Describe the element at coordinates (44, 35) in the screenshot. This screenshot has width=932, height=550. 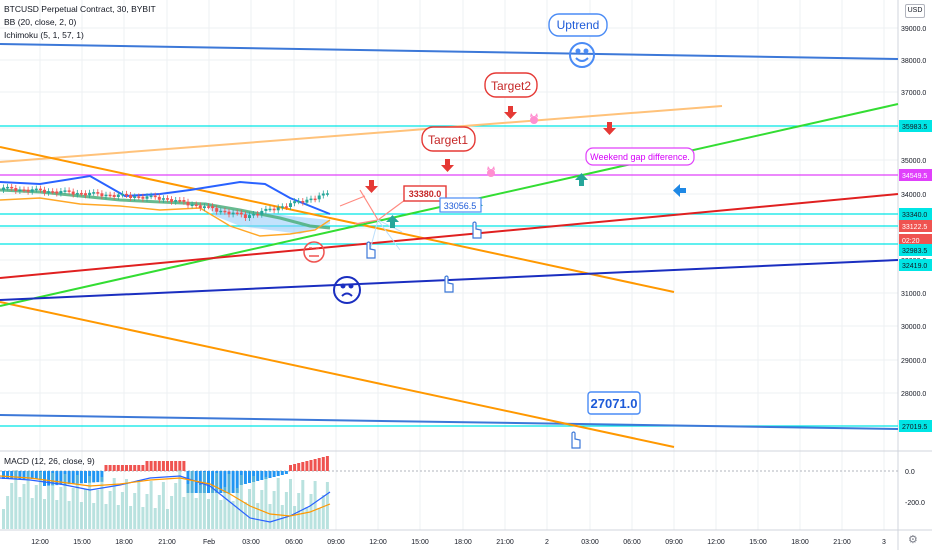
I see `ichimoku-indicator-label: Ichimoku (5, 1, 57, 1)` at that location.